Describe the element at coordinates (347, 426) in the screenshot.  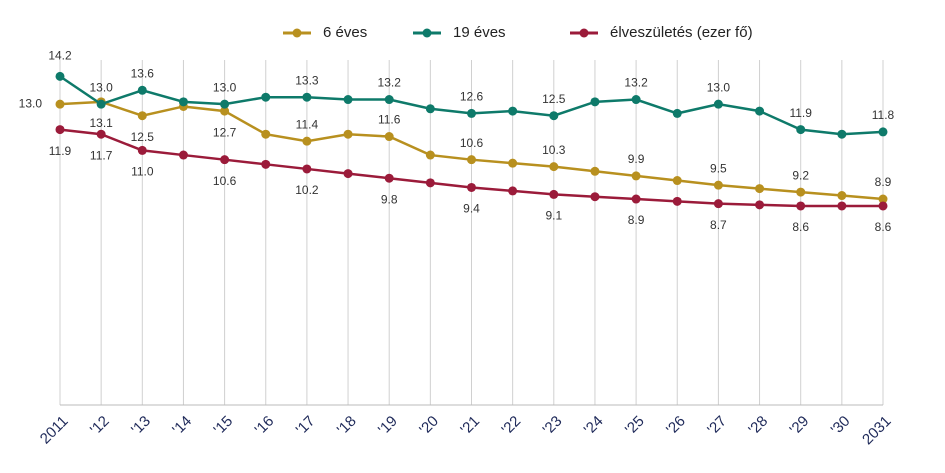
I see `x-tick-label: '18` at that location.